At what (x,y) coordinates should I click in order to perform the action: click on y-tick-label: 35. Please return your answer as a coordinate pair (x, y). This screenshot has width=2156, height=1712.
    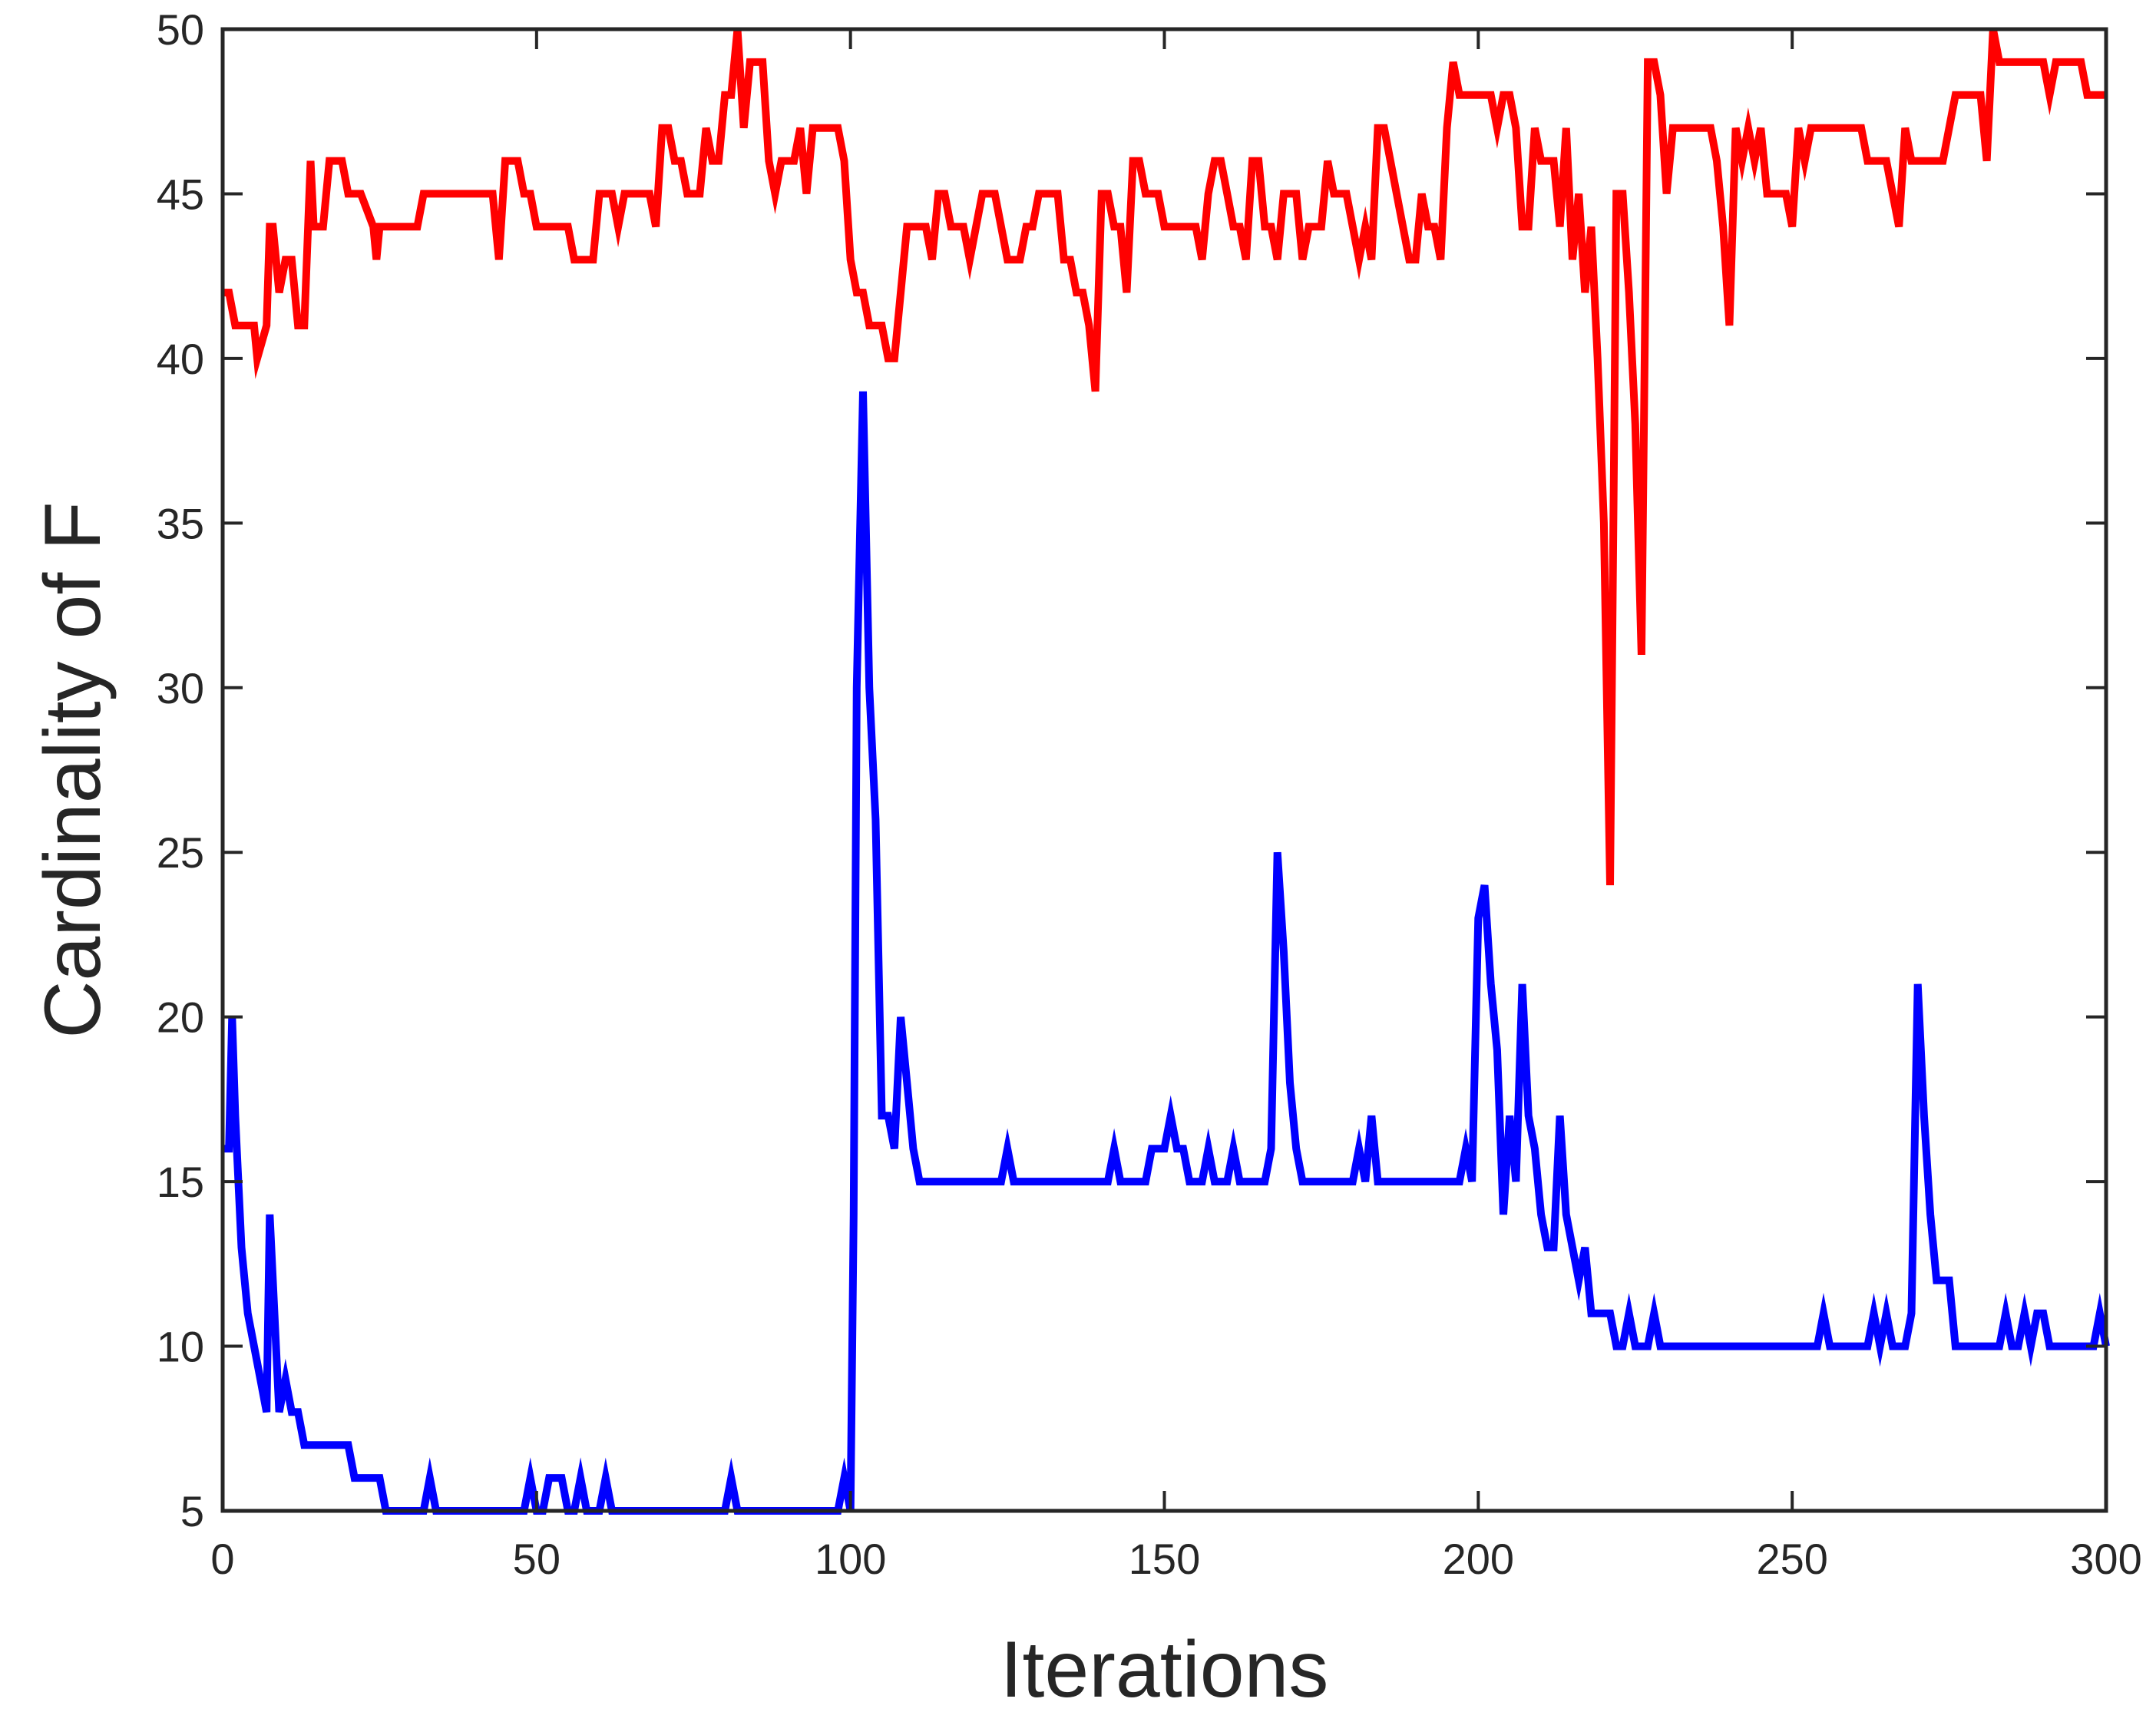
    Looking at the image, I should click on (180, 523).